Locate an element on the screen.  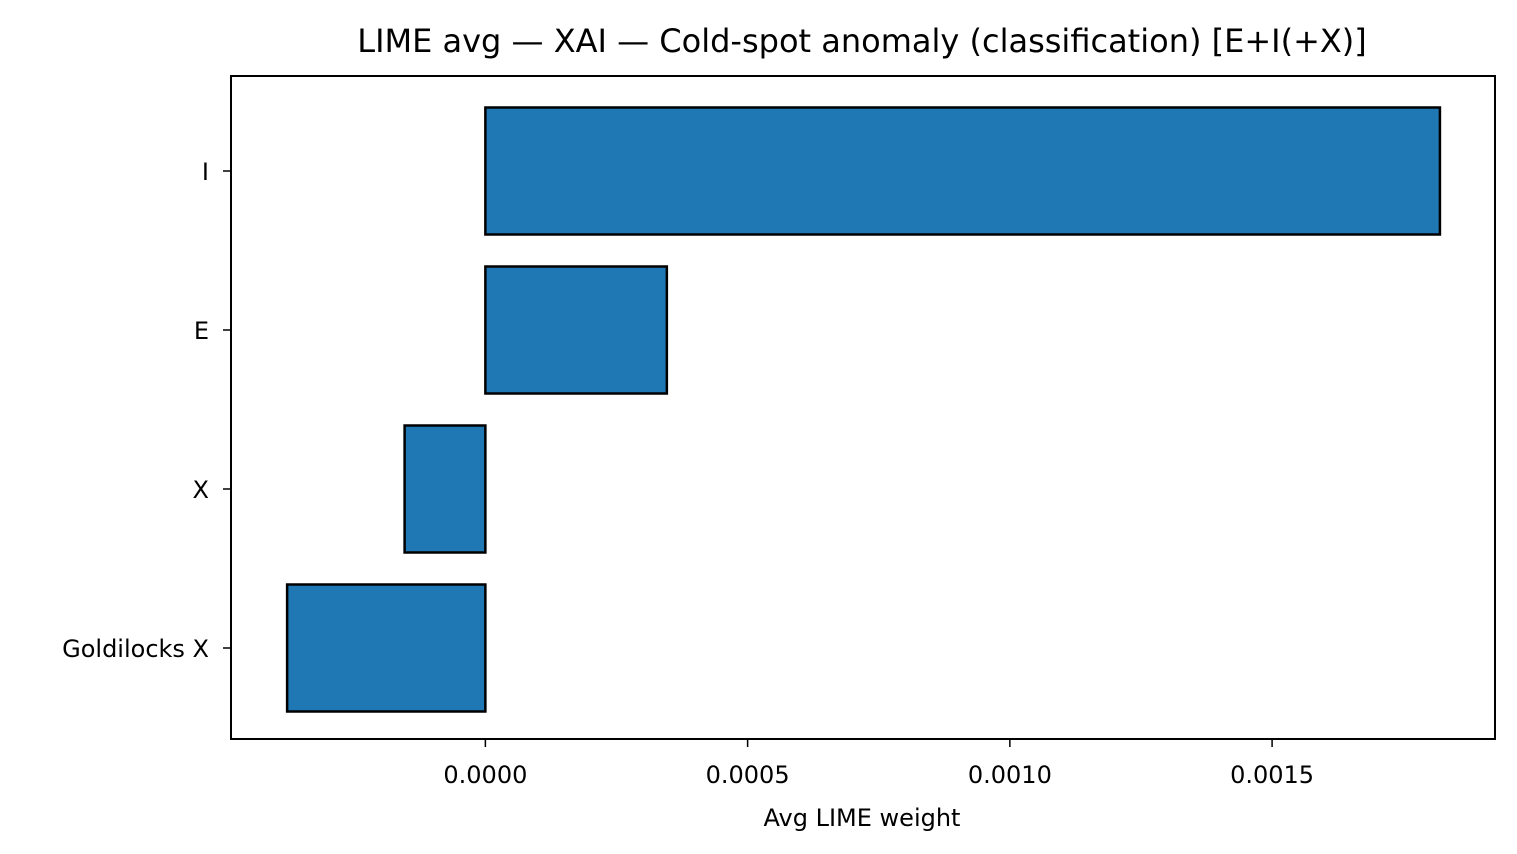
bar-i is located at coordinates (963, 171).